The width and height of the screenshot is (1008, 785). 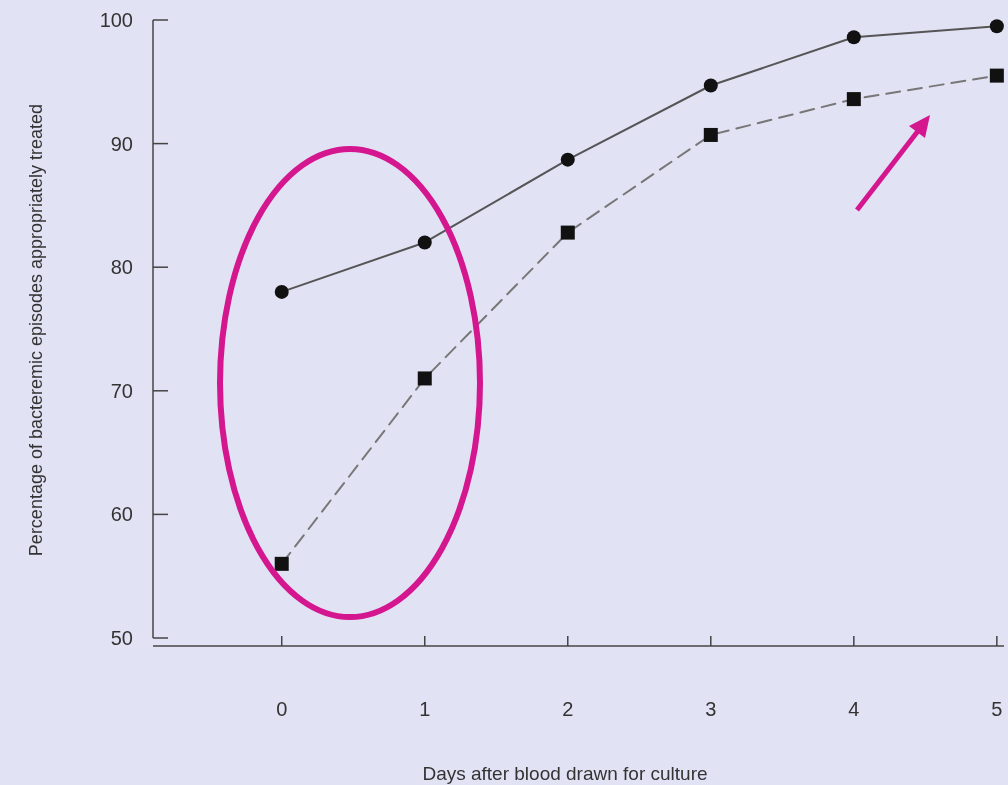 I want to click on y-tick-label: 70, so click(x=121, y=390).